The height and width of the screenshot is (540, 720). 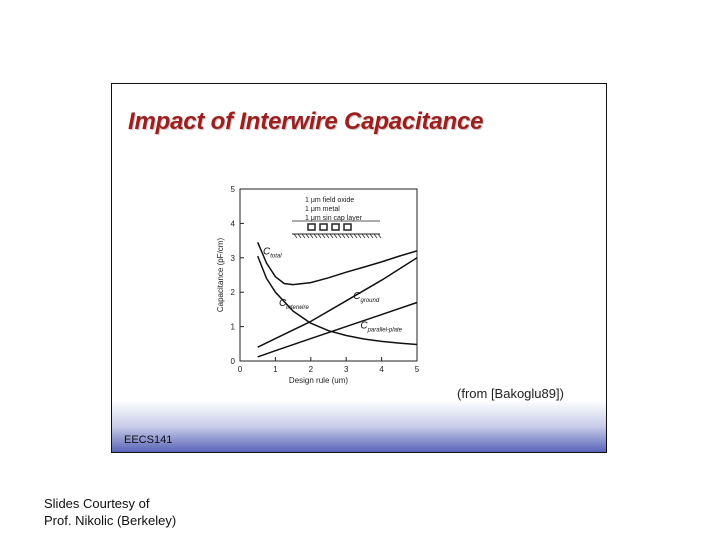 I want to click on slide-title: Impact of Interwire Capacitance, so click(x=306, y=121).